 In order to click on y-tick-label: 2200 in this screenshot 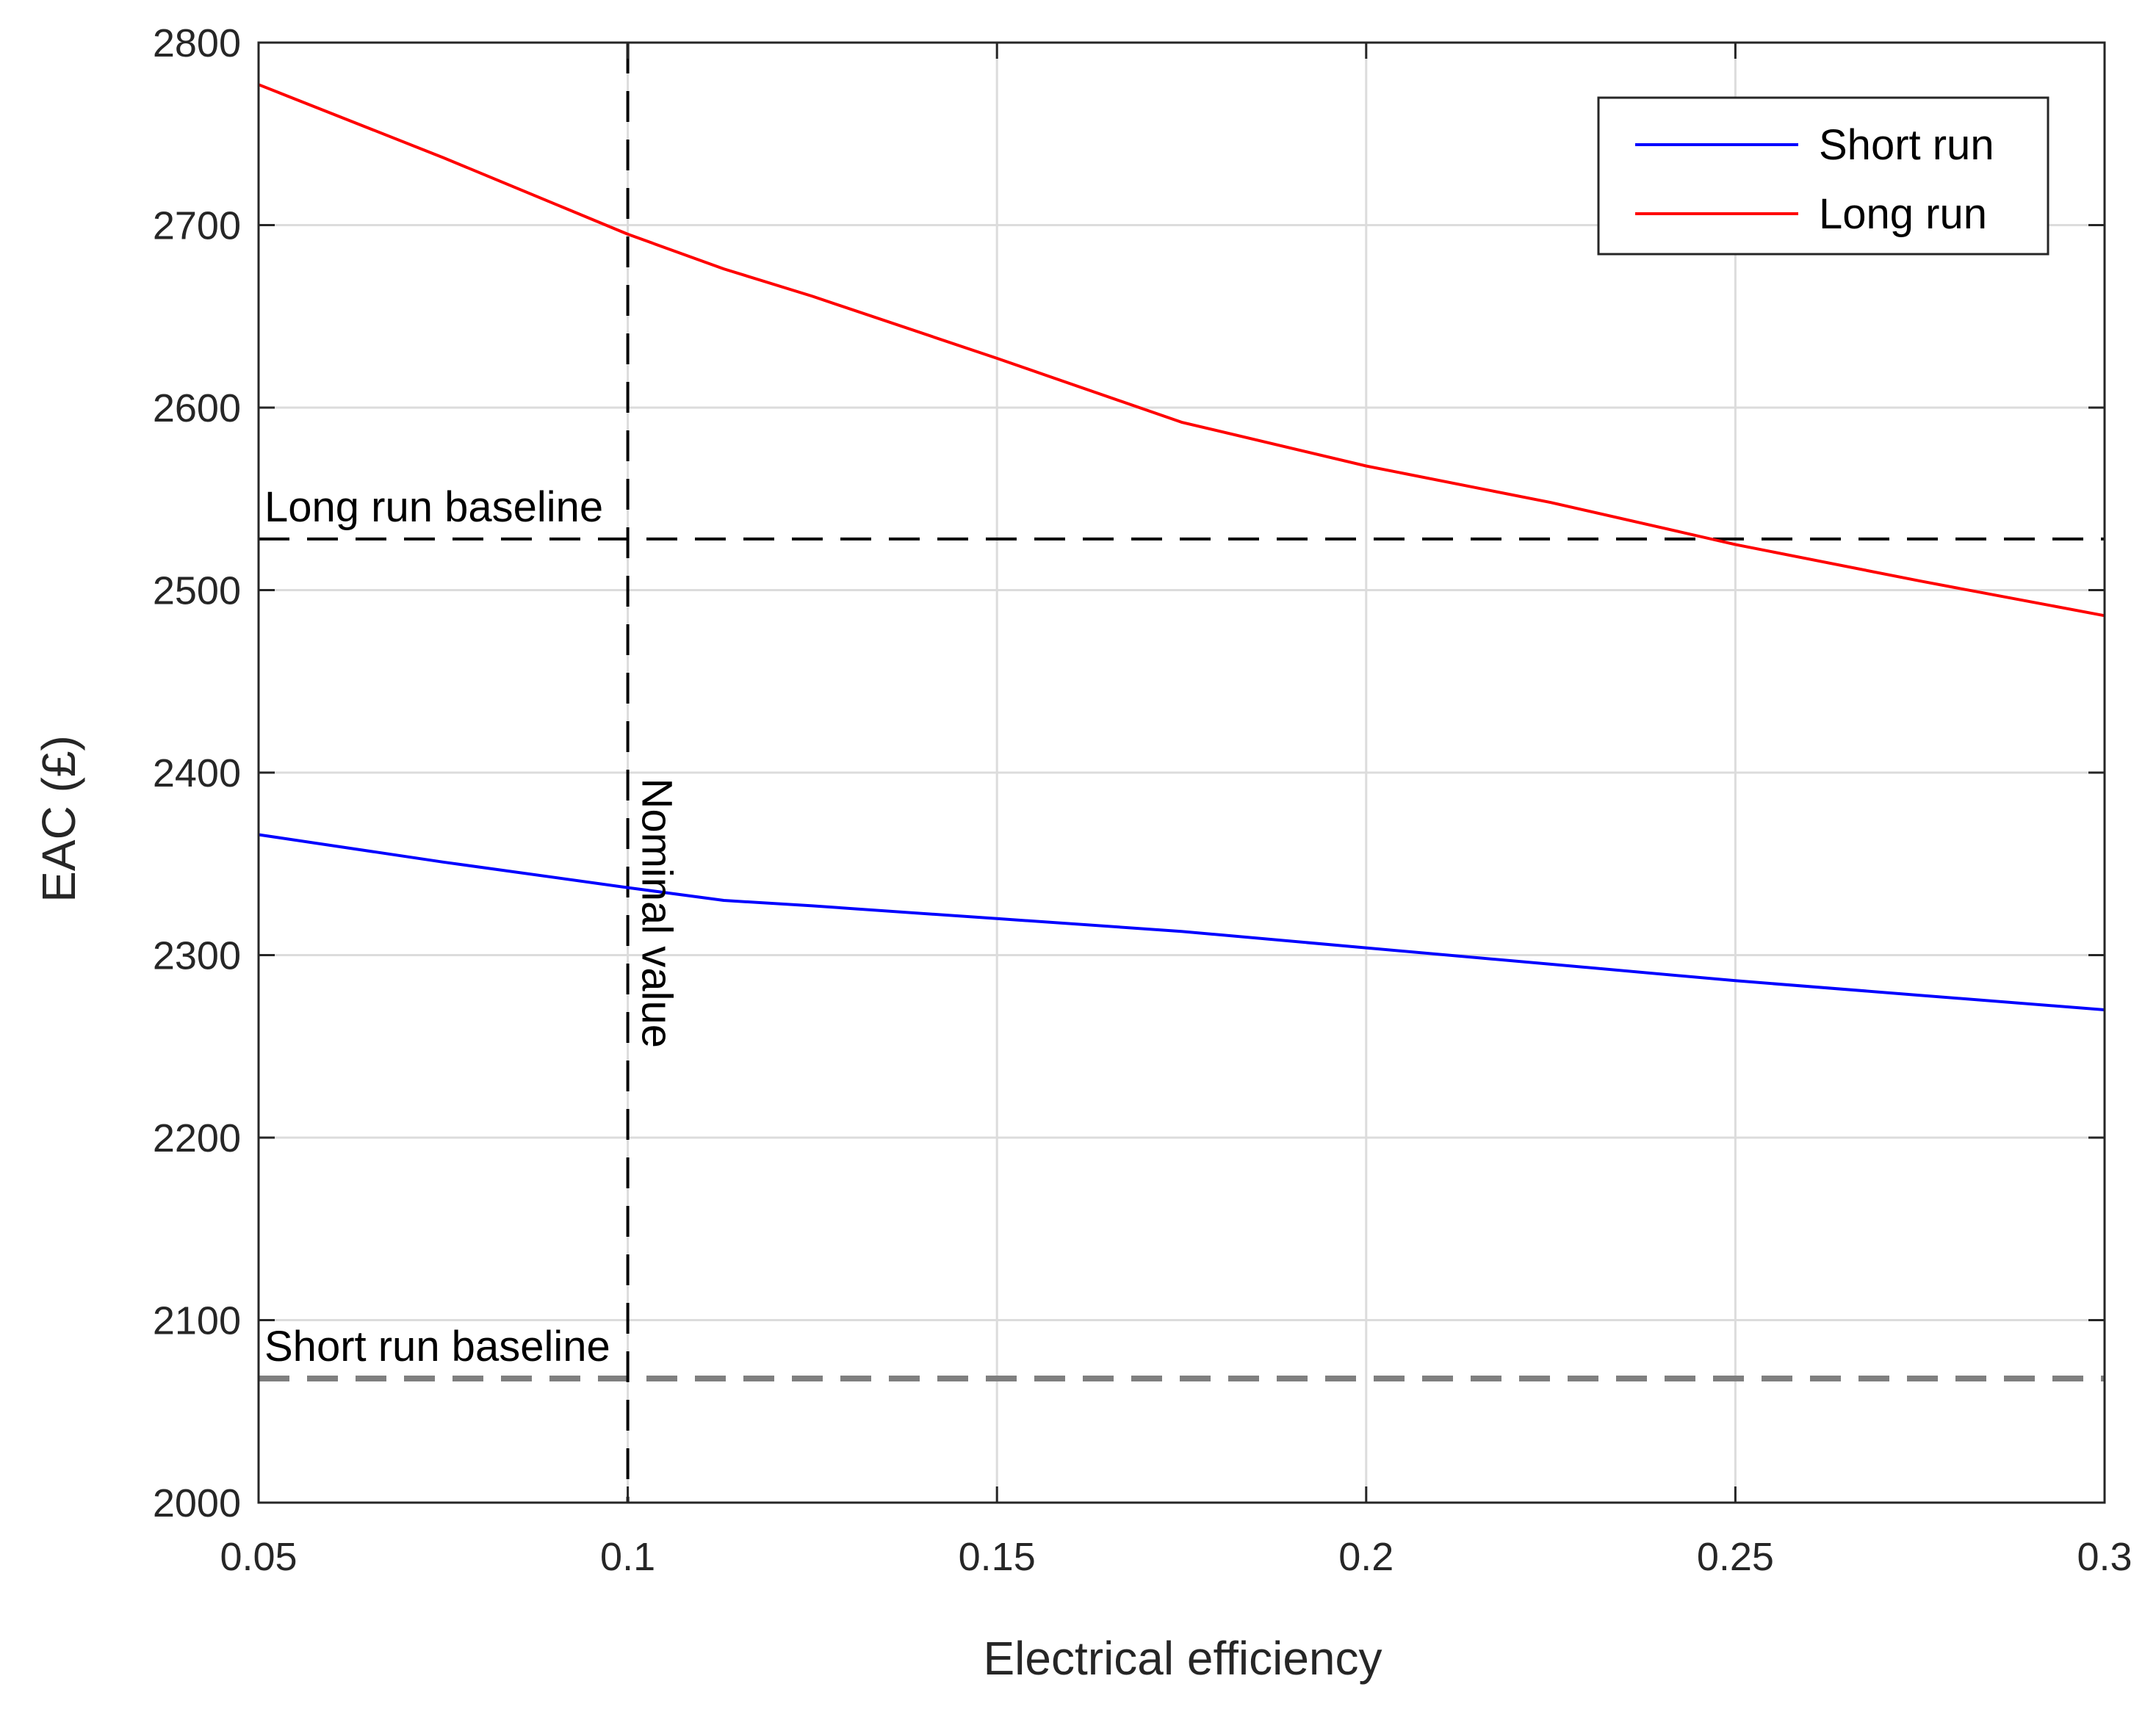, I will do `click(197, 1138)`.